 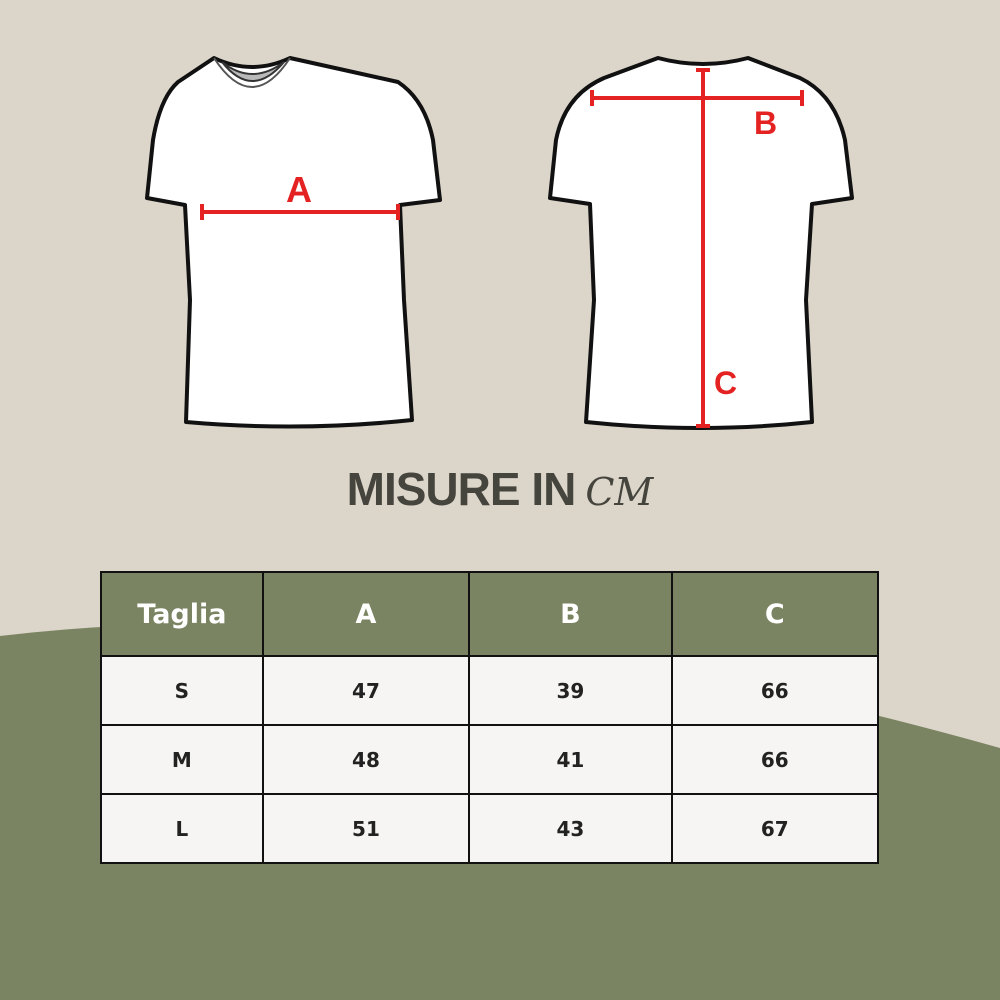 I want to click on back-tshirt: B C, so click(x=701, y=243).